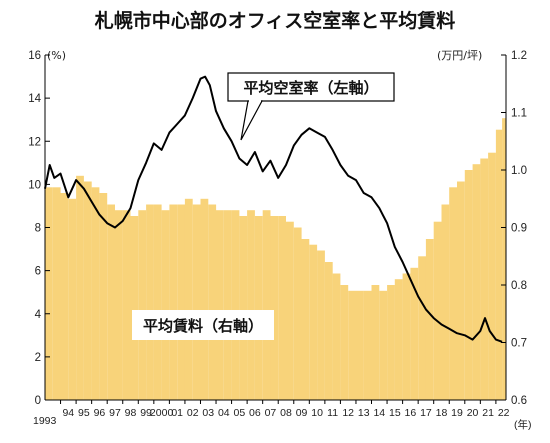 This screenshot has height=443, width=550. Describe the element at coordinates (38, 229) in the screenshot. I see `left-tick-label: 8` at that location.